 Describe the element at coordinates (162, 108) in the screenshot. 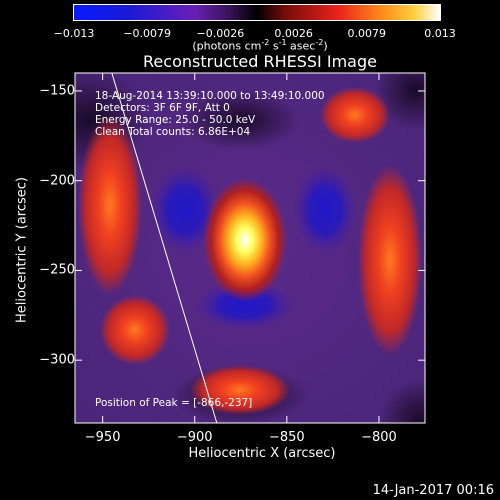

I see `info-detectors: Detectors: 3F 6F 9F, Att 0` at that location.